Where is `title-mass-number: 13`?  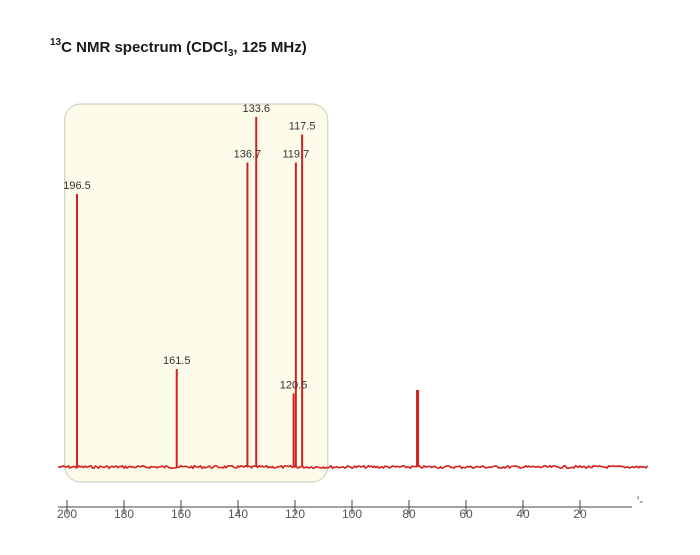 title-mass-number: 13 is located at coordinates (56, 42).